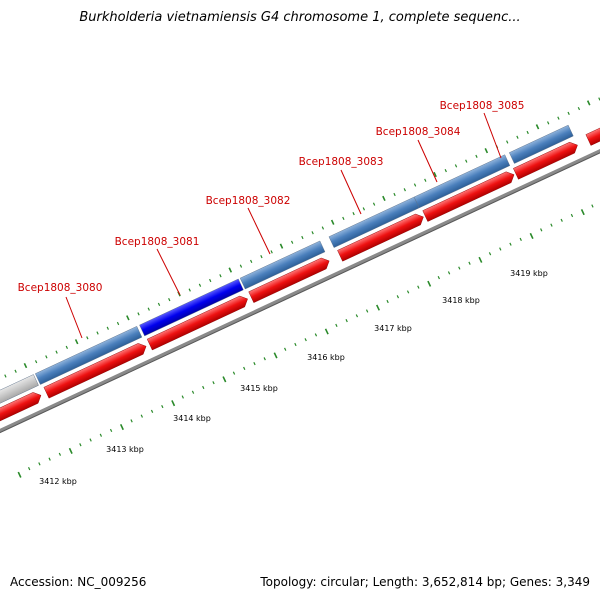  What do you see at coordinates (461, 300) in the screenshot?
I see `kbp-label: 3418 kbp` at bounding box center [461, 300].